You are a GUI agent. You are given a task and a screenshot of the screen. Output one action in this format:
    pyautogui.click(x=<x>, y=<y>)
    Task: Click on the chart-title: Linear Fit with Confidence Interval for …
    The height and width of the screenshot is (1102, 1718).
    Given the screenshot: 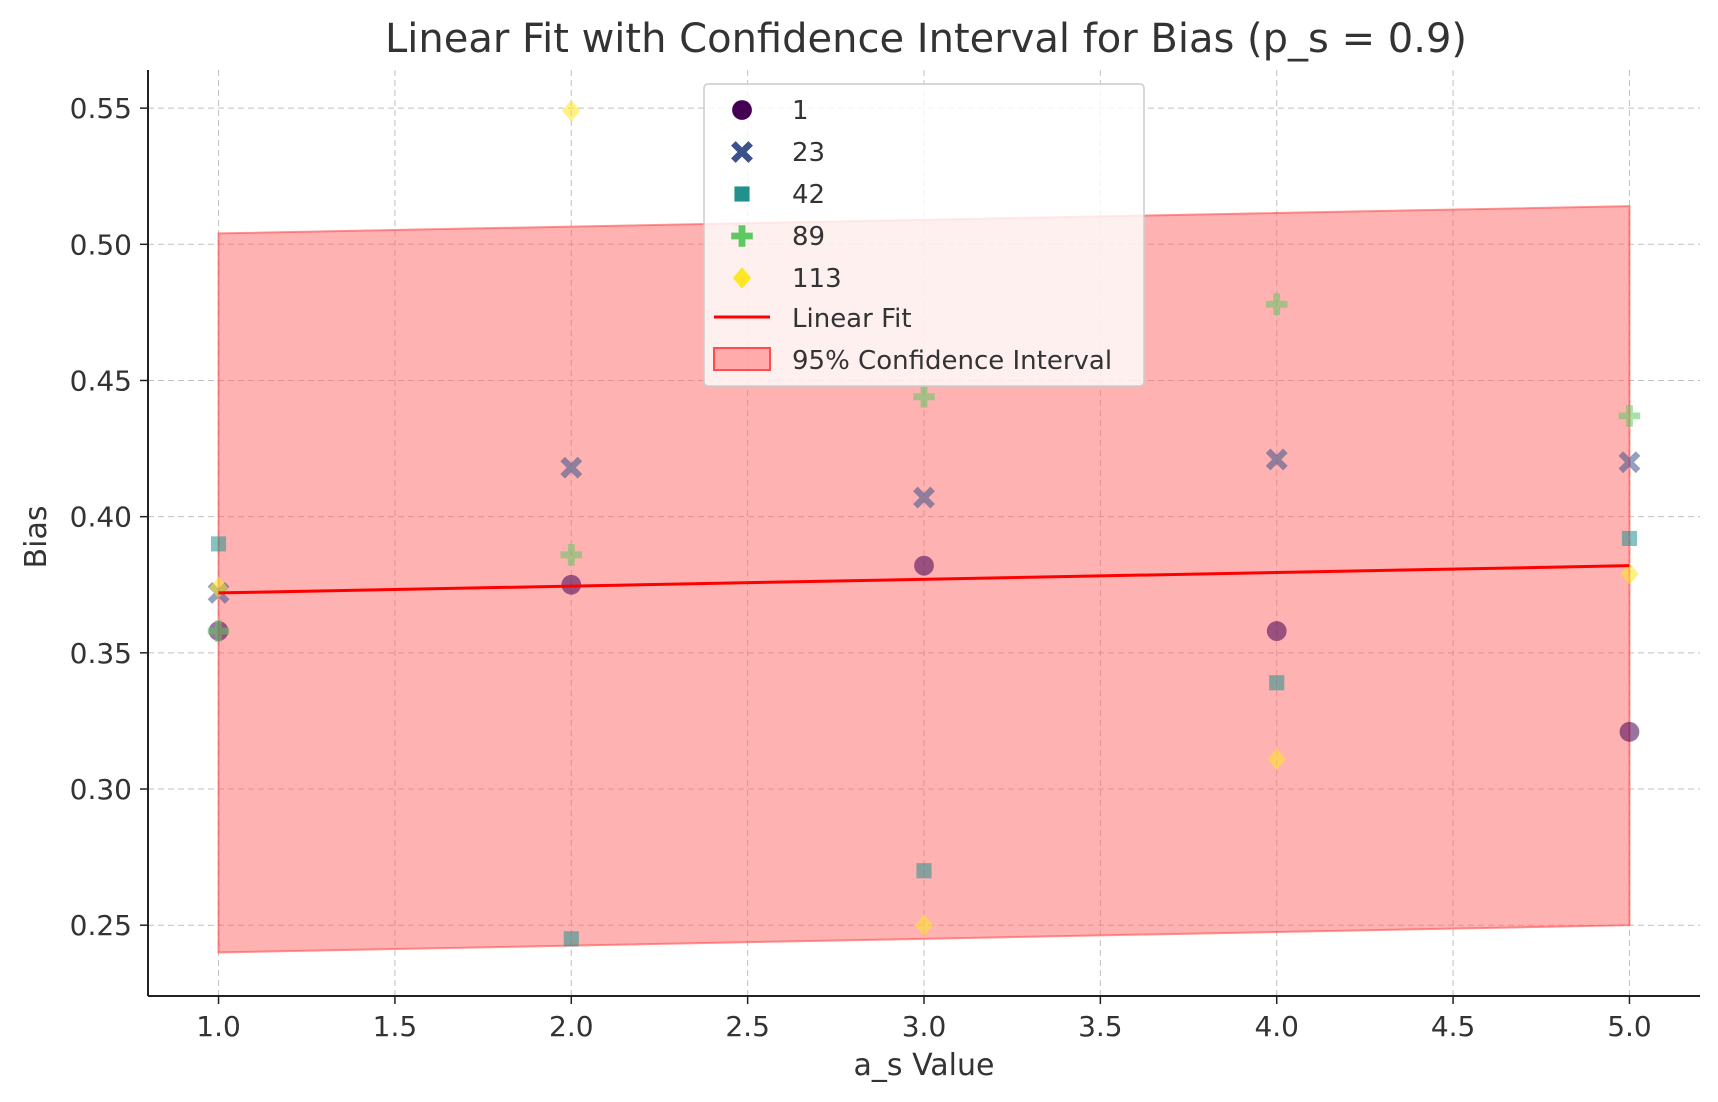 What is the action you would take?
    pyautogui.click(x=926, y=39)
    